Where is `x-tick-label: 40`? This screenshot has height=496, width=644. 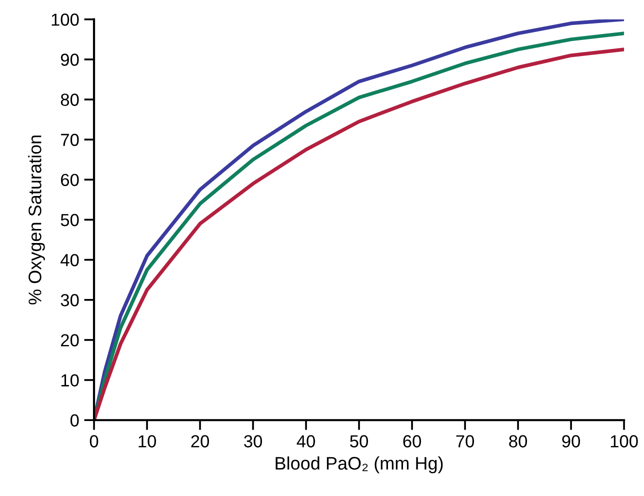
x-tick-label: 40 is located at coordinates (306, 441).